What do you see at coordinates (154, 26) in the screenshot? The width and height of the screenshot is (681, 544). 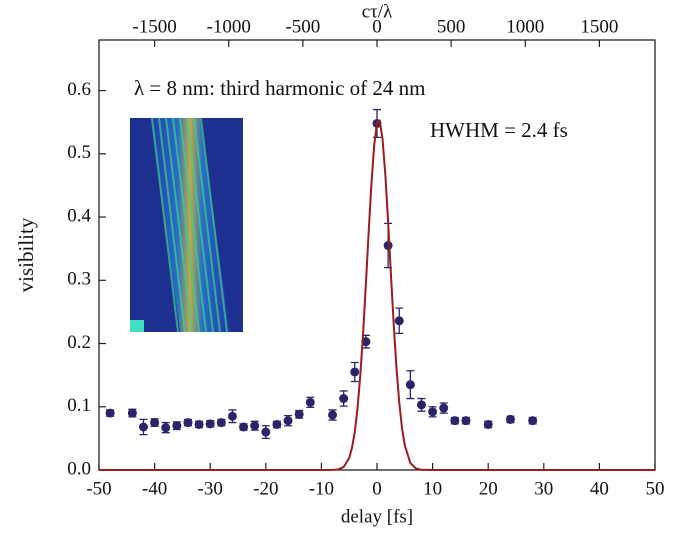 I see `x2-tick-label: -1500` at bounding box center [154, 26].